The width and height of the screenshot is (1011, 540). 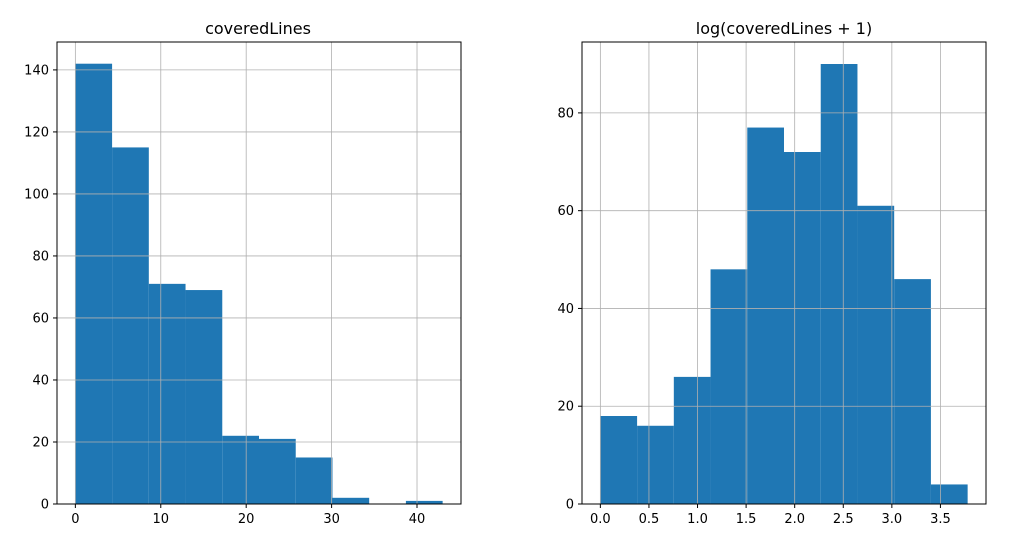 What do you see at coordinates (649, 519) in the screenshot?
I see `x-tick-label: 0.5` at bounding box center [649, 519].